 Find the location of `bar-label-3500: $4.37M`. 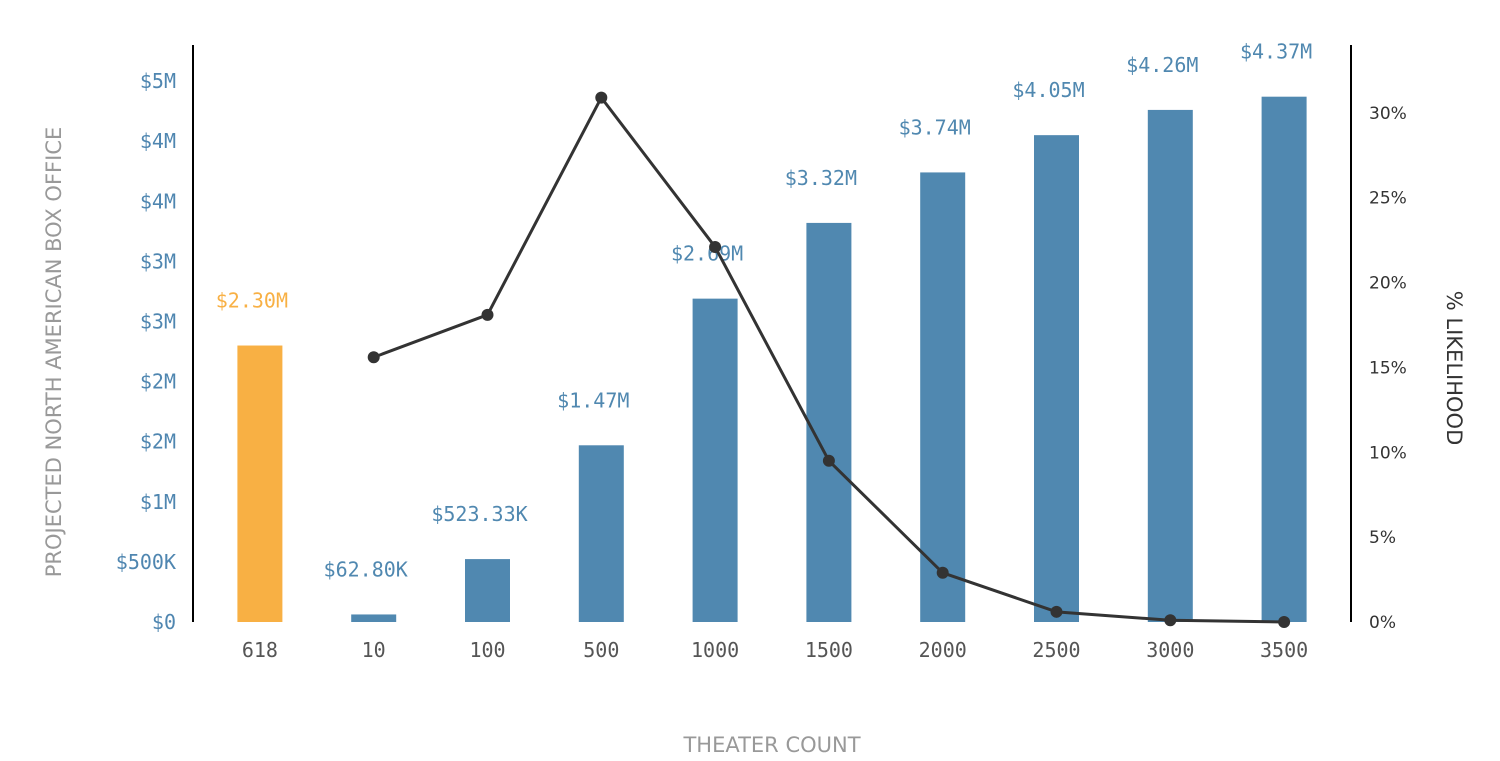

bar-label-3500: $4.37M is located at coordinates (1276, 52).